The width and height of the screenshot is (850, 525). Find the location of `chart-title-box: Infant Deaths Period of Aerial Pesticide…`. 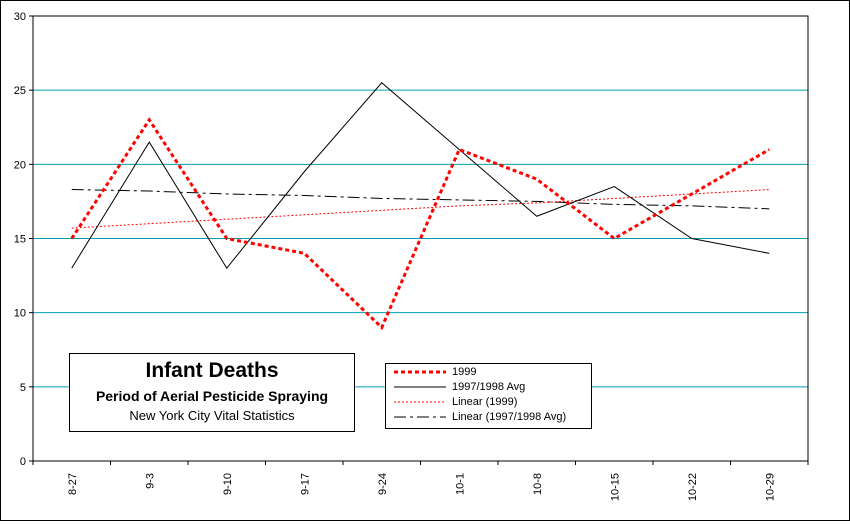

chart-title-box: Infant Deaths Period of Aerial Pesticide… is located at coordinates (212, 392).